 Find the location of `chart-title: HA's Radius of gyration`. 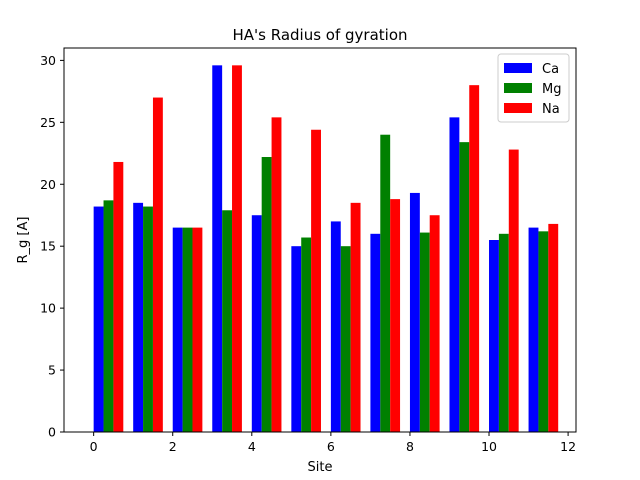

chart-title: HA's Radius of gyration is located at coordinates (319, 35).